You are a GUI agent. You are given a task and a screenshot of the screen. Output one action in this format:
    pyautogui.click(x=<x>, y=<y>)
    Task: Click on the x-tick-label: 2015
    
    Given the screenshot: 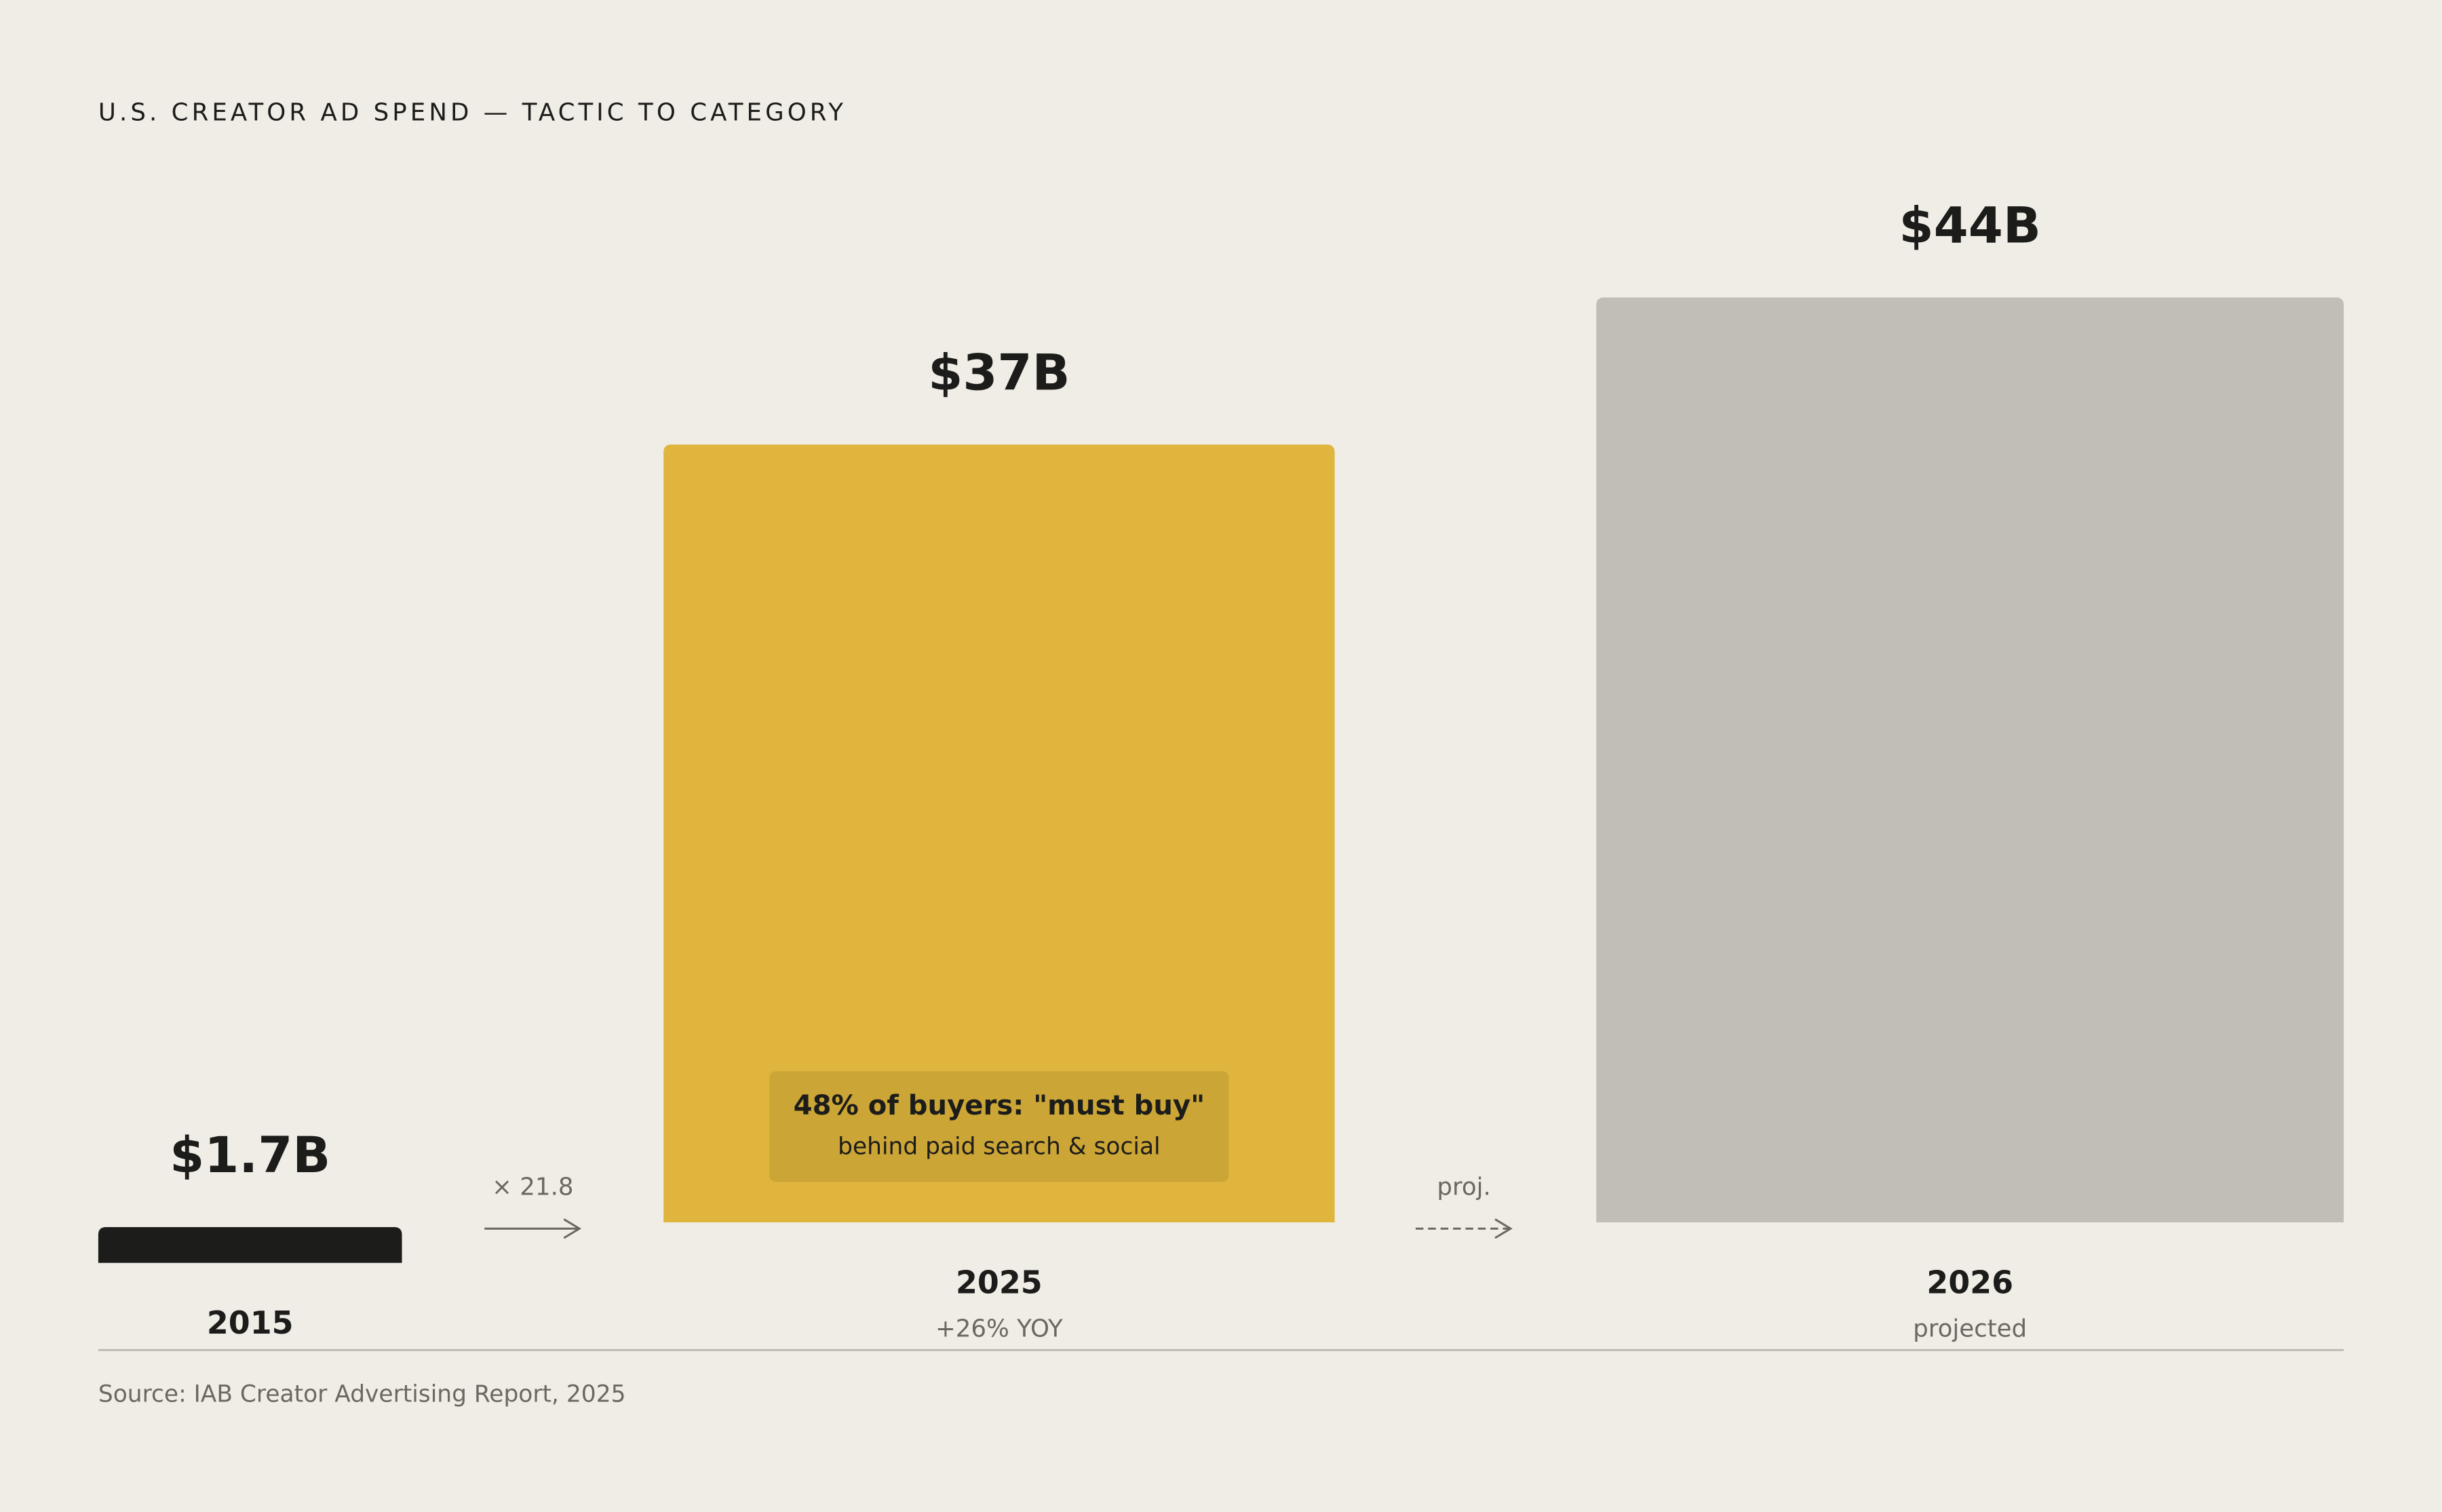 What is the action you would take?
    pyautogui.click(x=250, y=1323)
    